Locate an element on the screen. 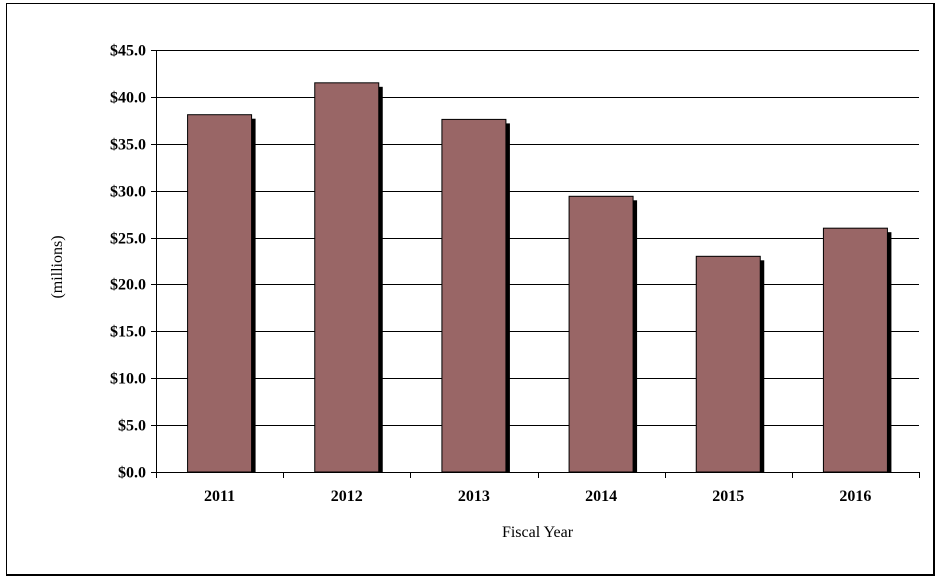 The image size is (939, 581). bar-2015 is located at coordinates (728, 364).